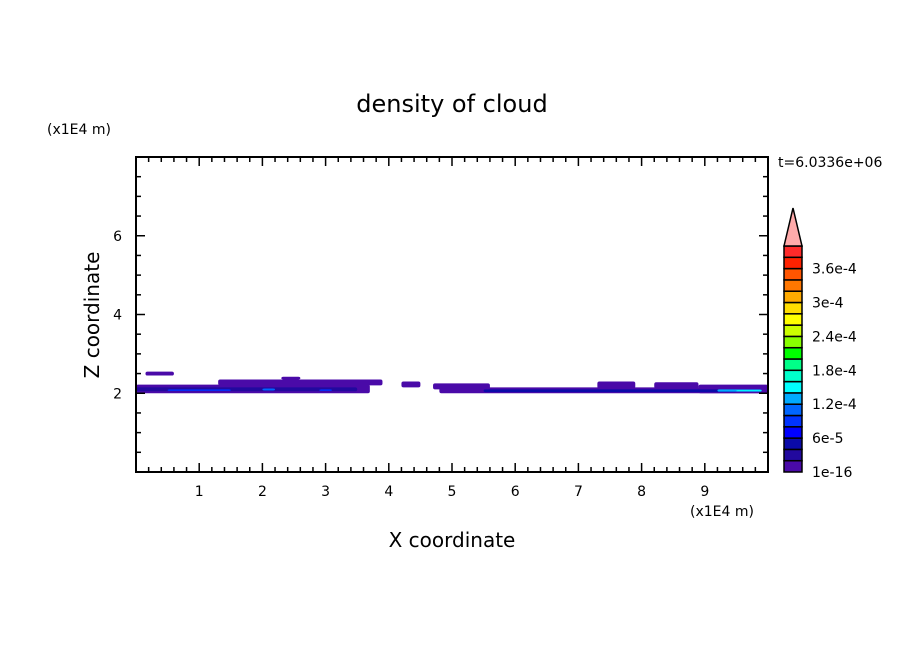 The height and width of the screenshot is (654, 904). I want to click on colorbar: 1e-16 6e-5 1.2e-4 1.8e-4 2.4e-4 3e-4 3.6e-4, so click(820, 344).